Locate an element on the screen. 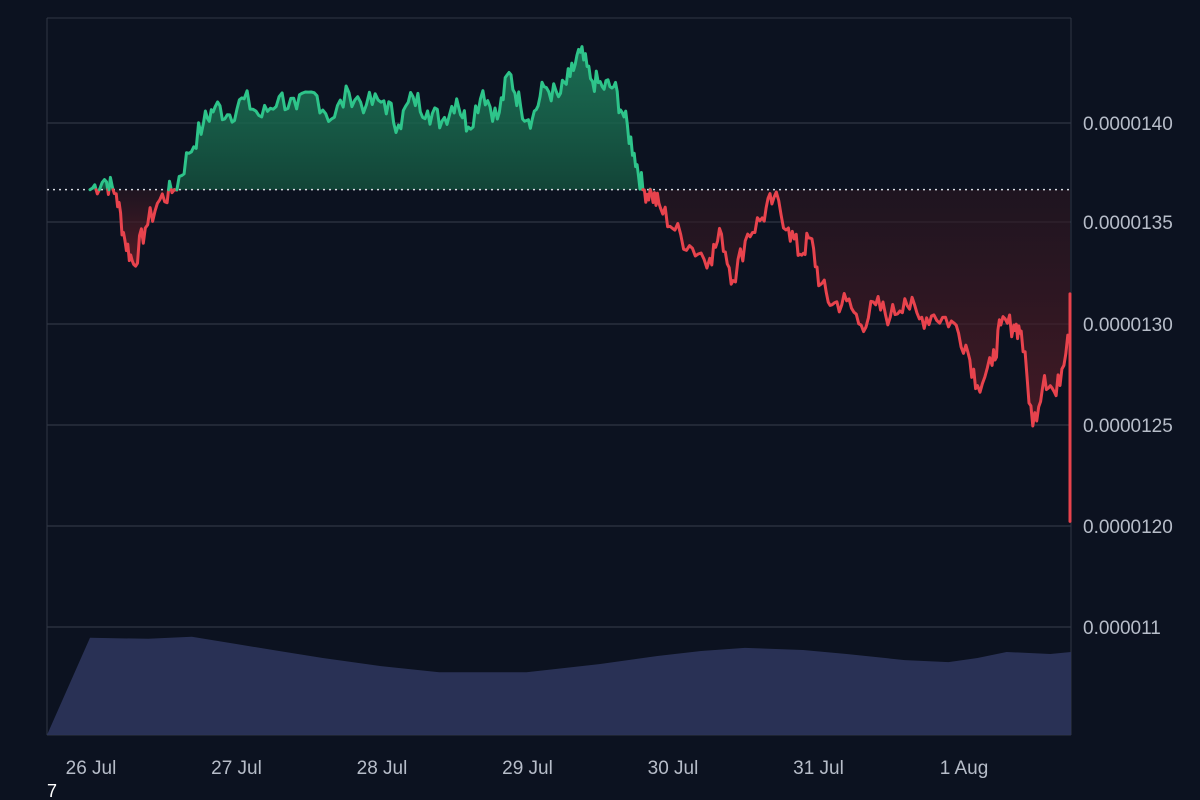 The height and width of the screenshot is (800, 1200). x-tick-label-5: 31 Jul is located at coordinates (818, 768).